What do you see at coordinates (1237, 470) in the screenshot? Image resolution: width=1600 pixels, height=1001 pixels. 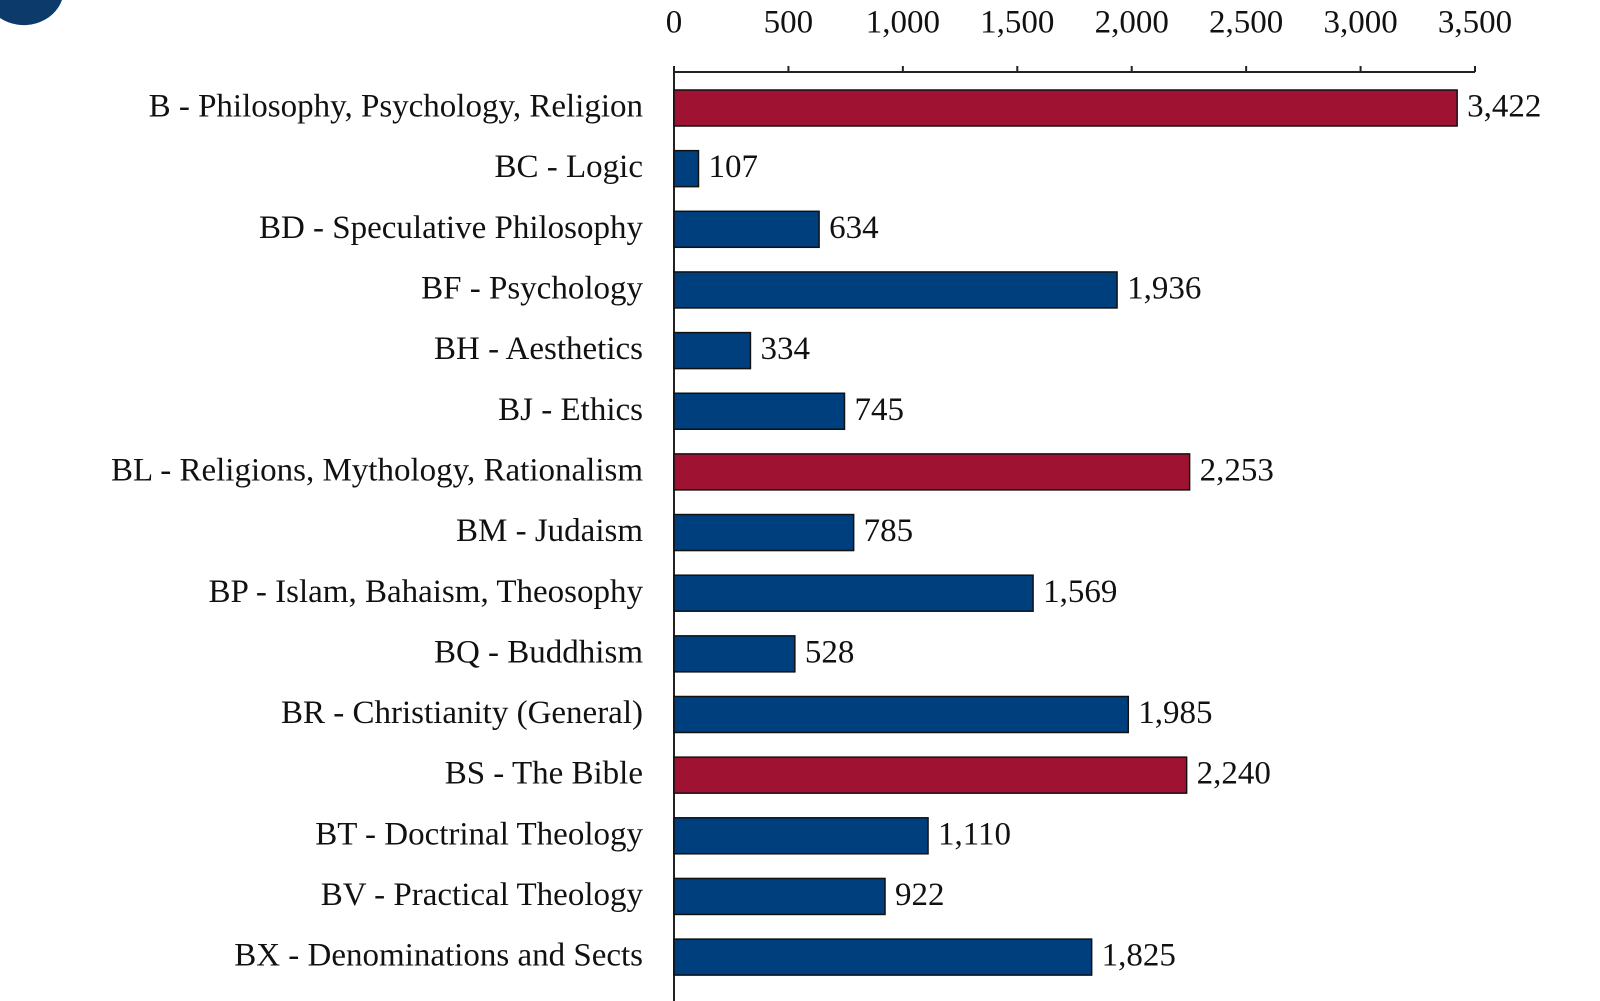 I see `data-label: 2,253` at bounding box center [1237, 470].